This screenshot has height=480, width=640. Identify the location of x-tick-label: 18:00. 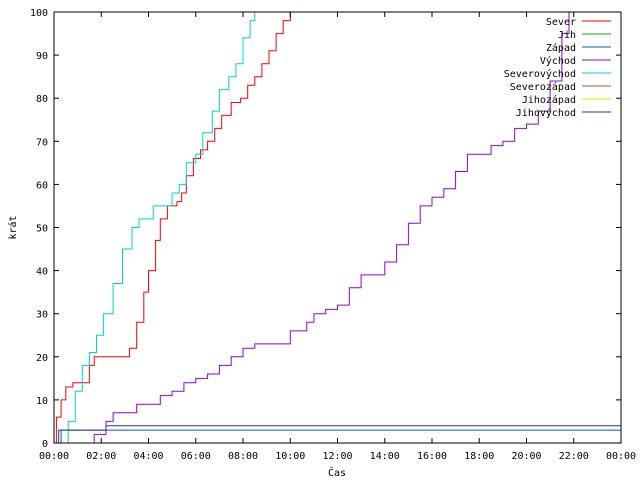
(479, 456).